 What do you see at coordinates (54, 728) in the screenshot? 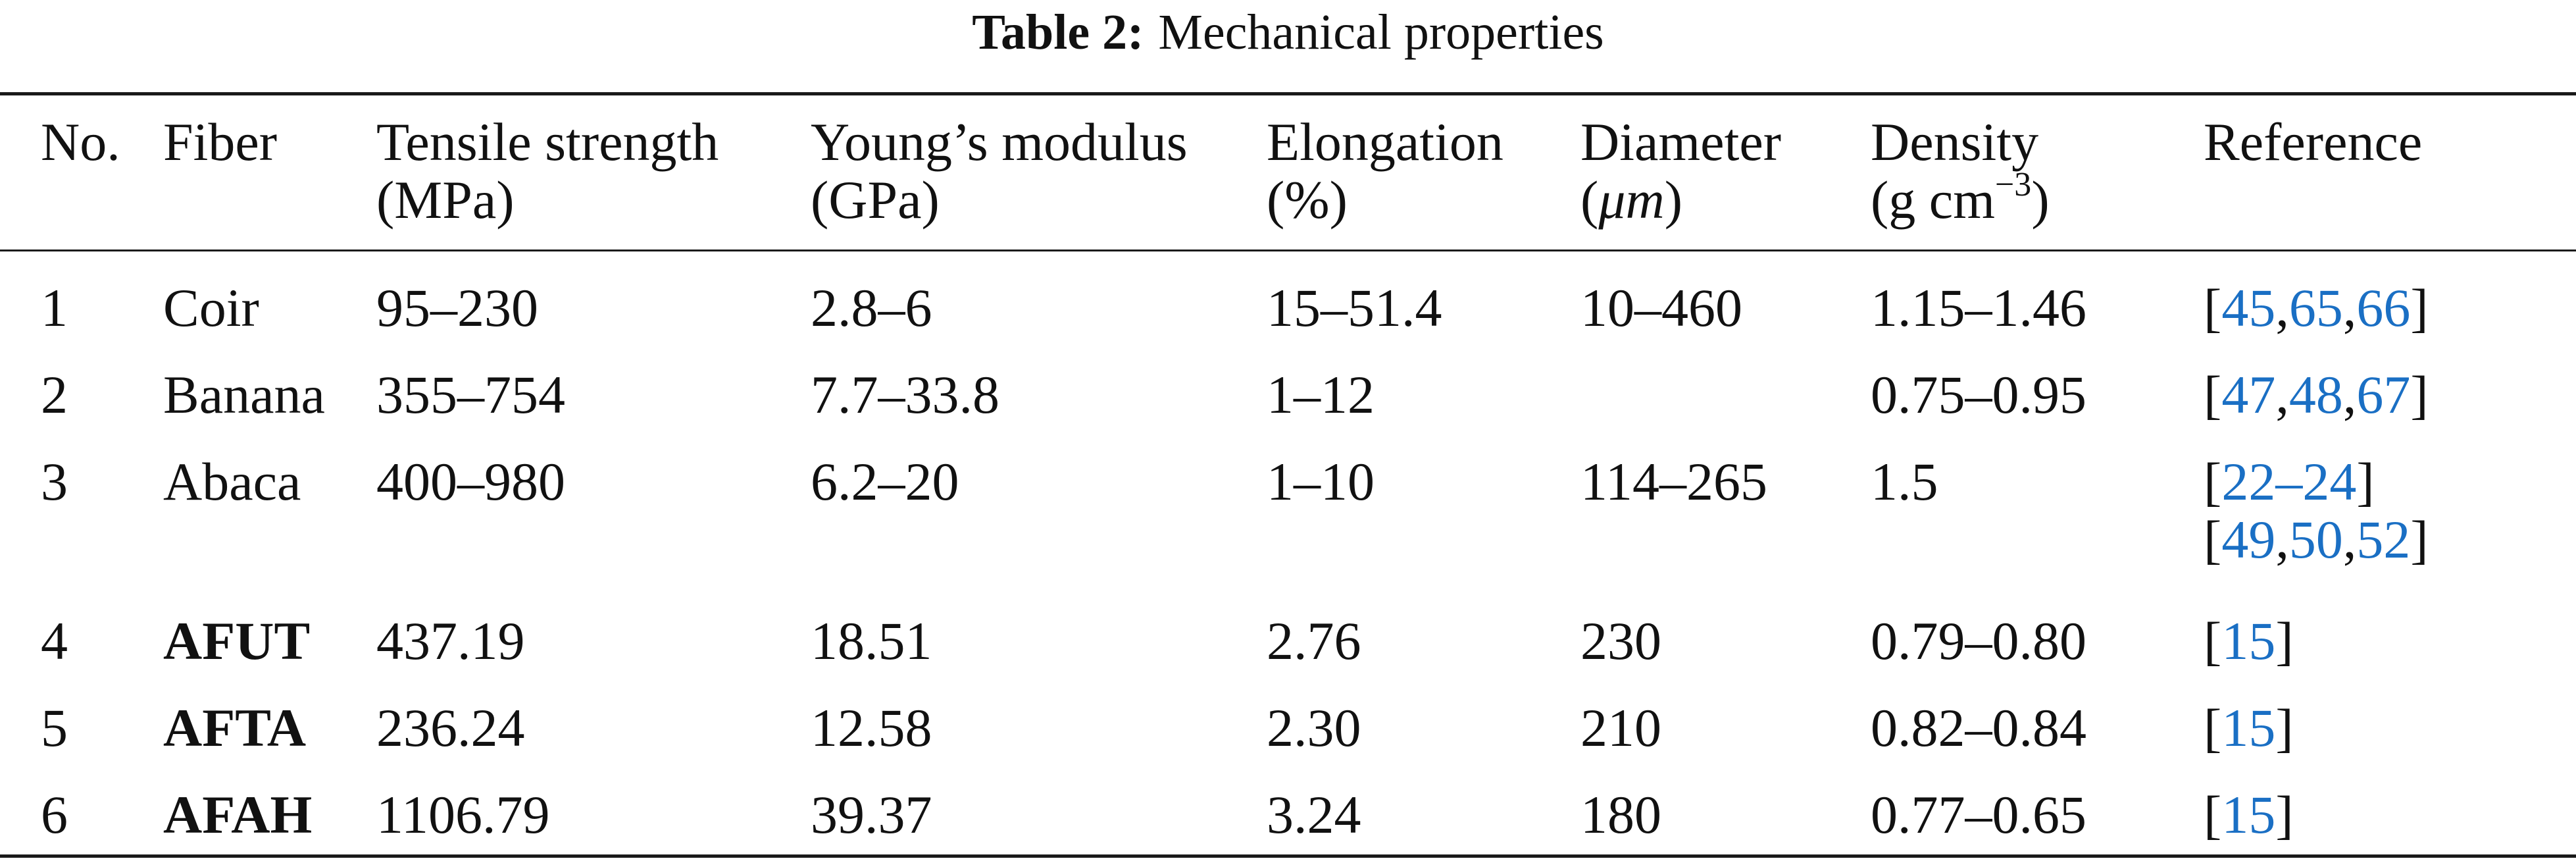
I see `cell-no: 5` at bounding box center [54, 728].